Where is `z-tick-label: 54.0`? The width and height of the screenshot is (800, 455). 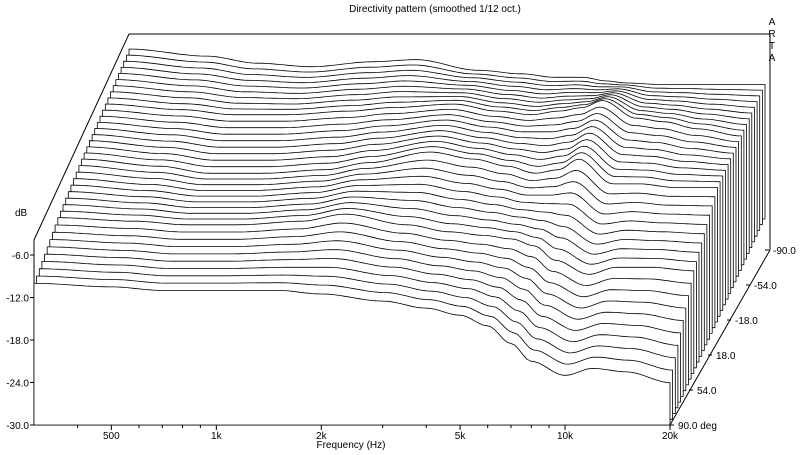 z-tick-label: 54.0 is located at coordinates (707, 391).